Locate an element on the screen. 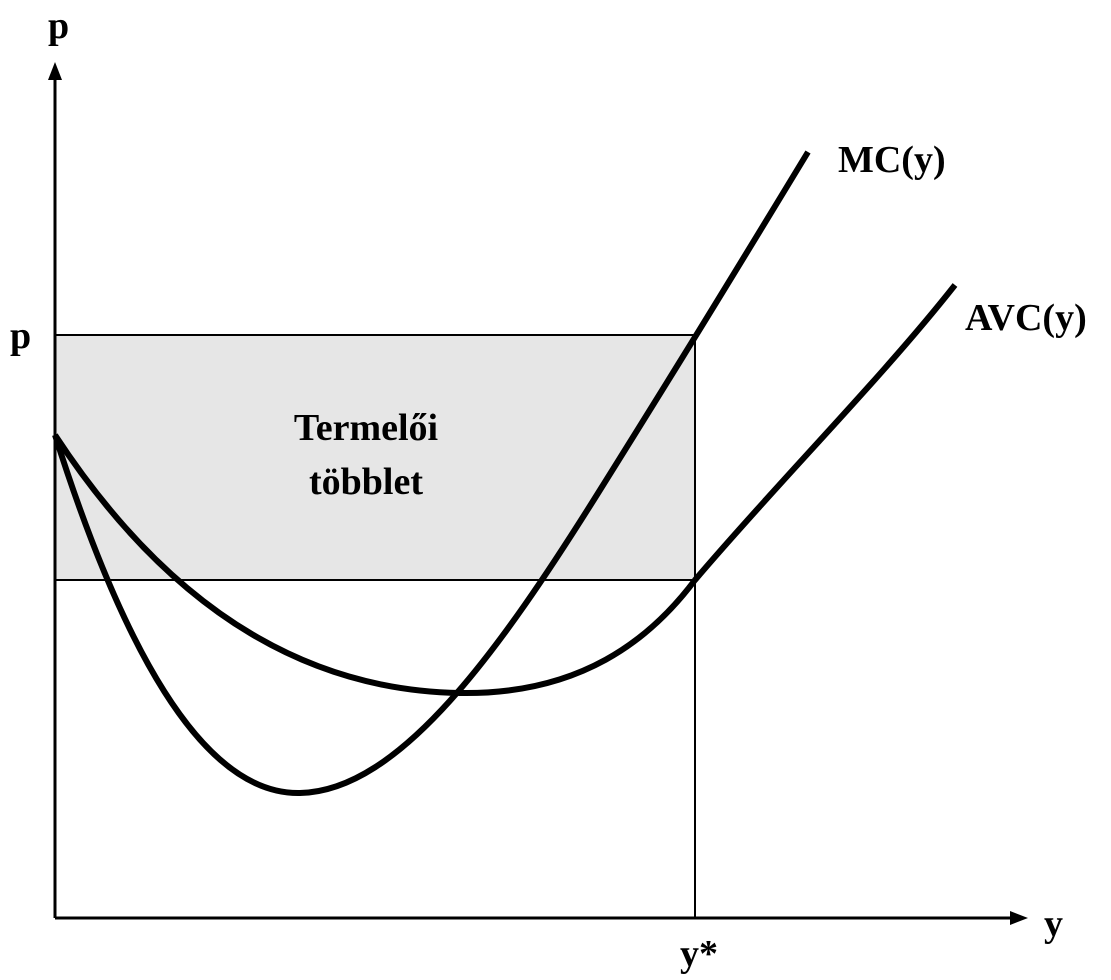 This screenshot has height=980, width=1111. quantity-label: y* is located at coordinates (699, 954).